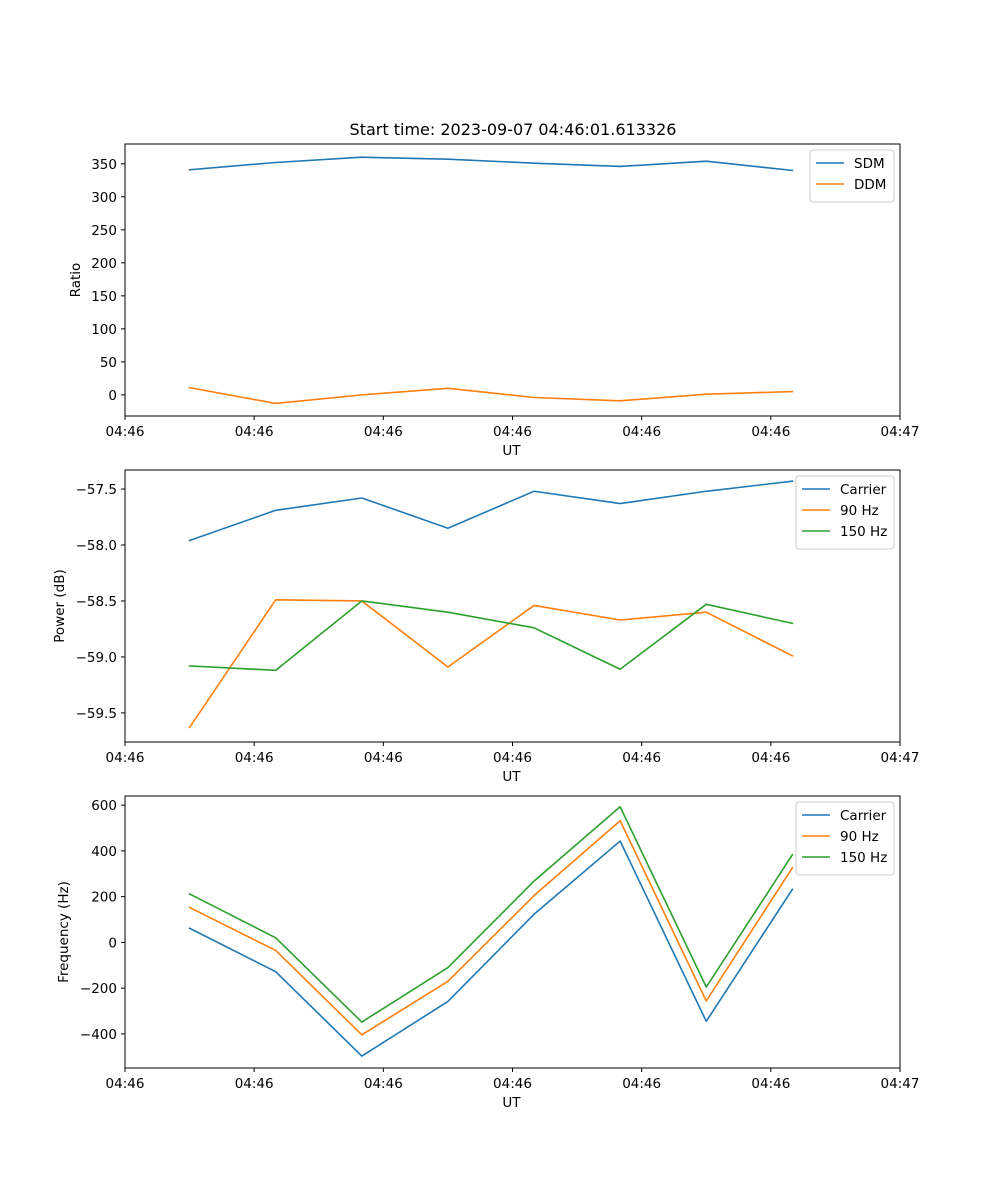  Describe the element at coordinates (76, 280) in the screenshot. I see `y-axis-label: Ratio` at that location.